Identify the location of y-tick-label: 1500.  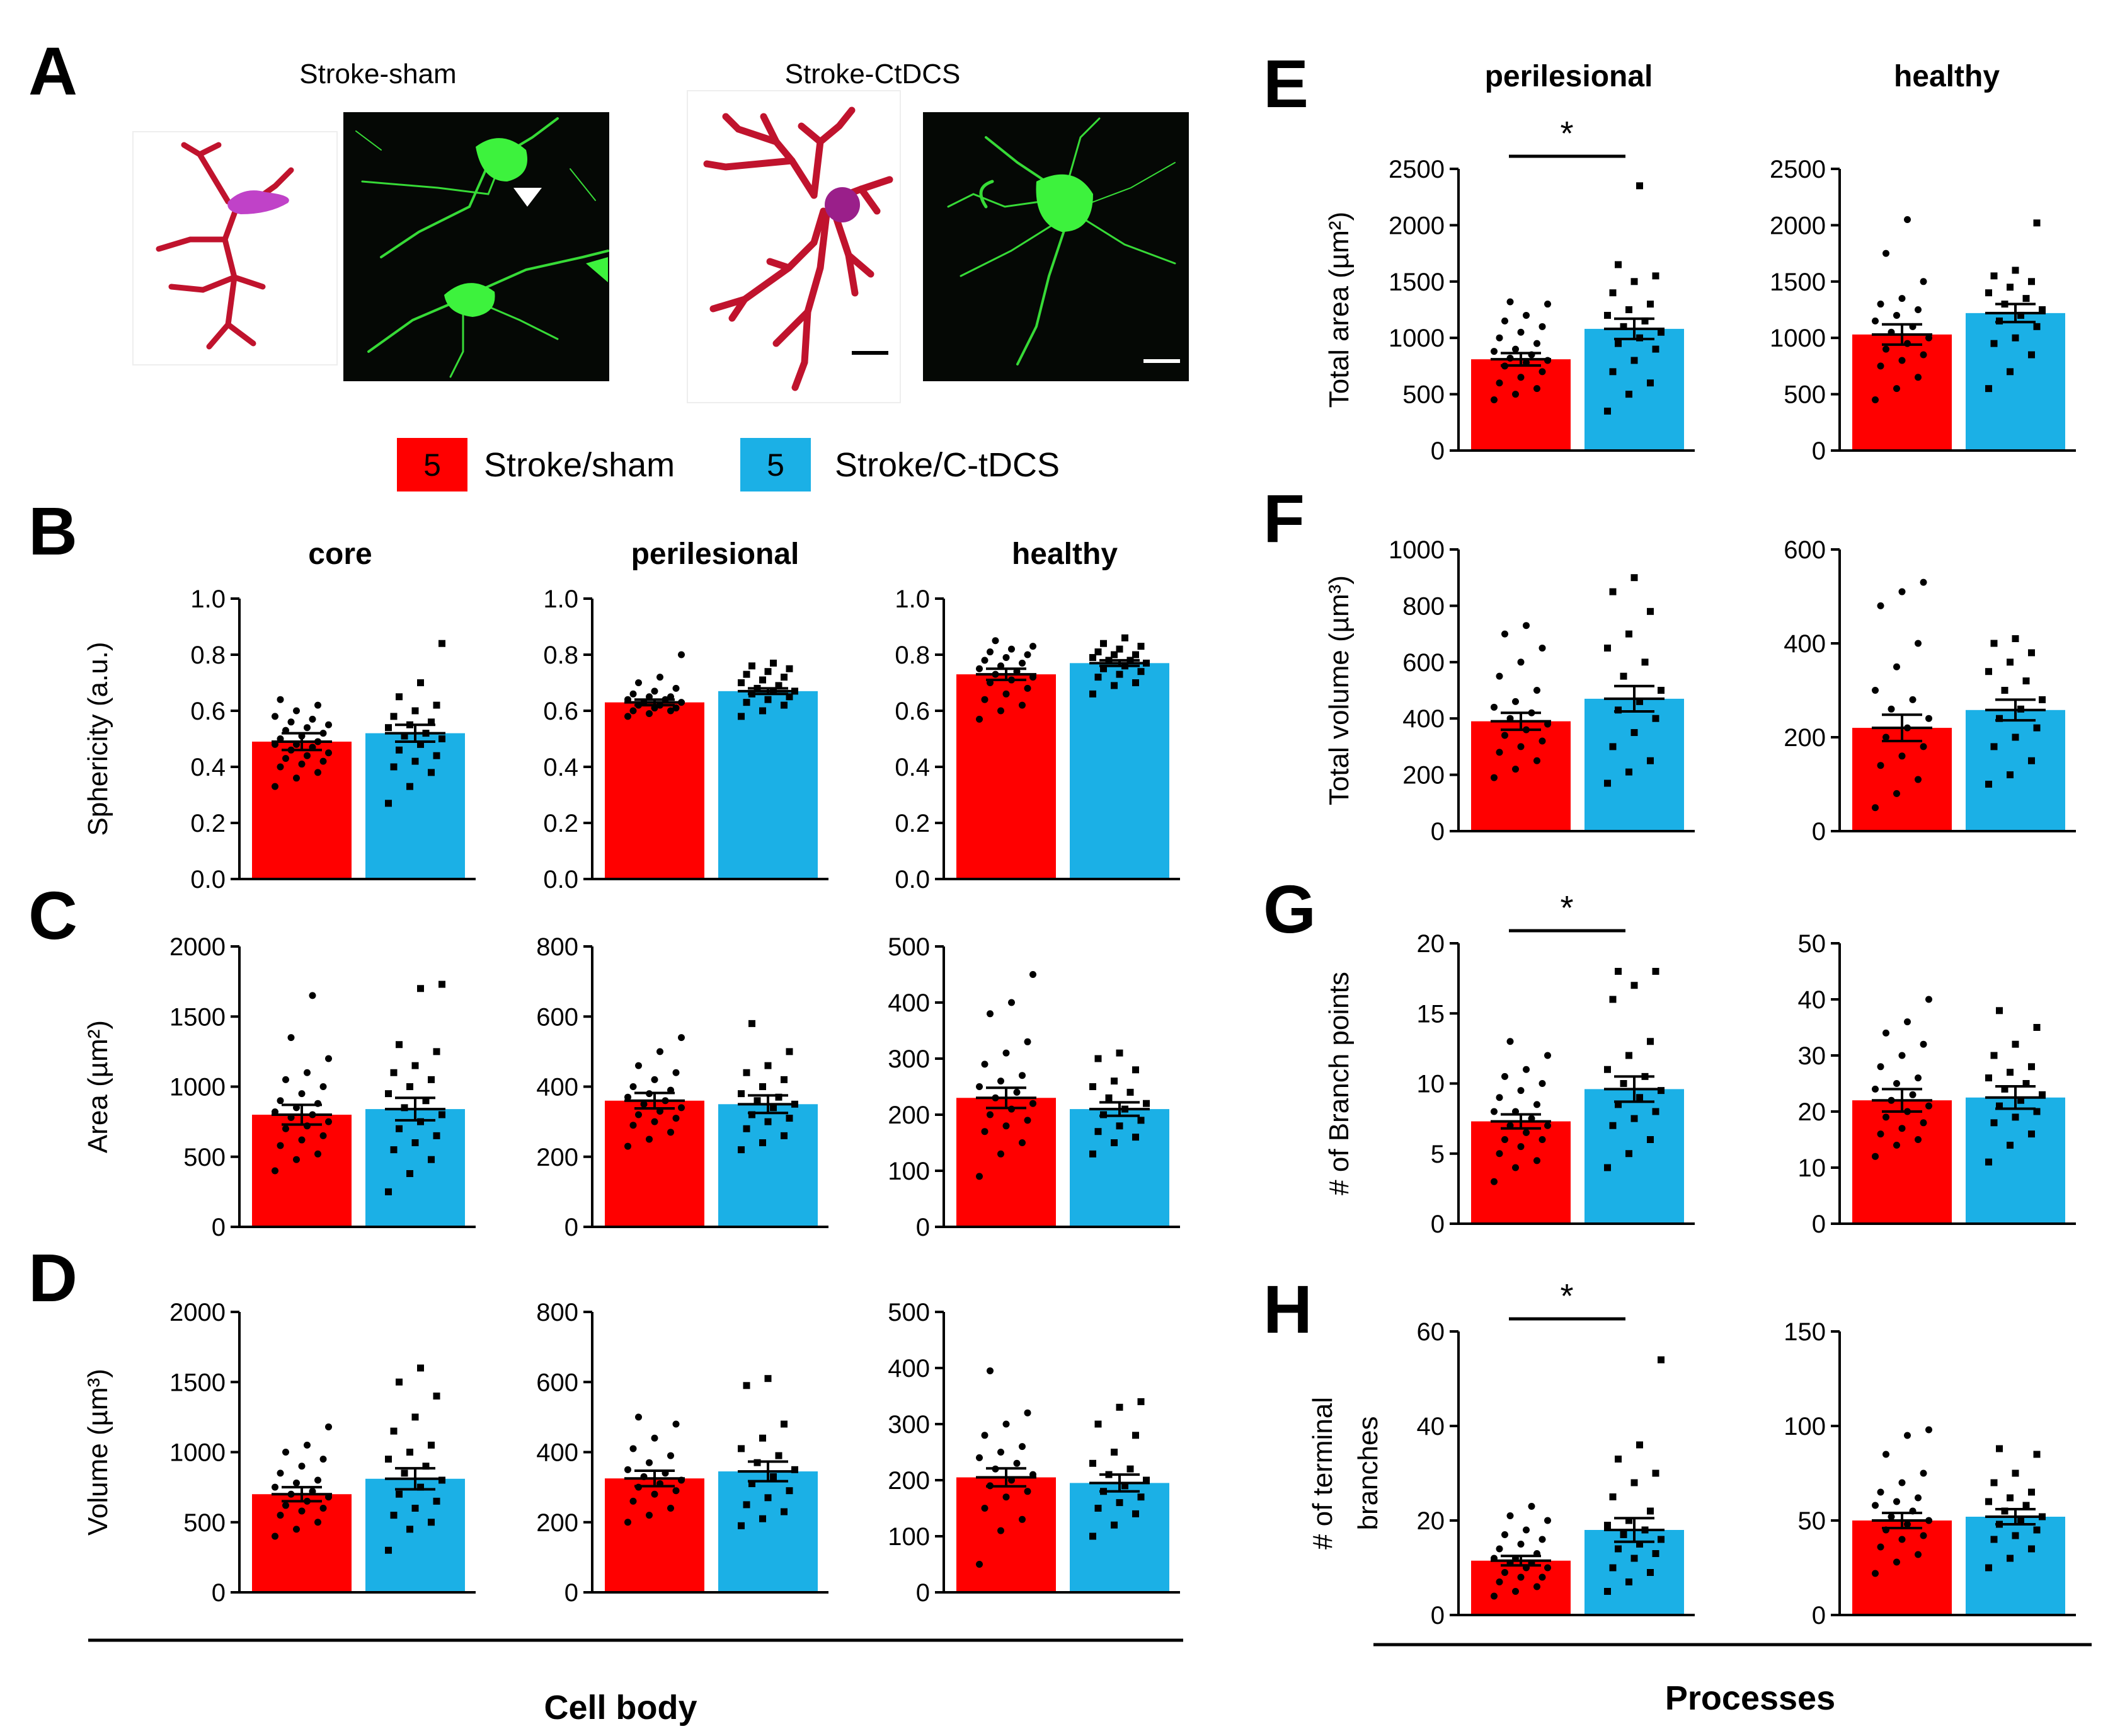
(197, 1382).